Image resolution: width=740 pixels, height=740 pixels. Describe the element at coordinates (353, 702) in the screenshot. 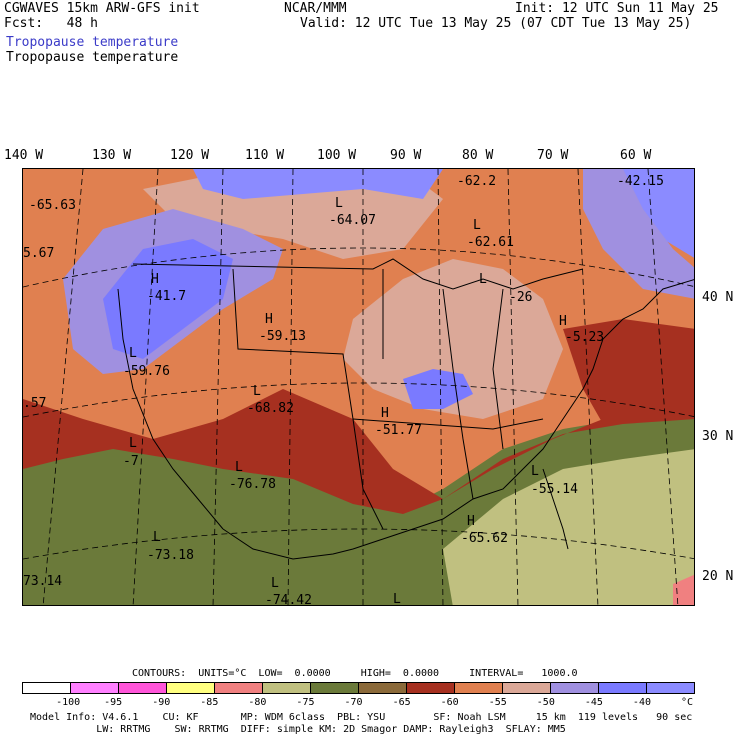

I see `colorbar-tick-label: -70` at that location.